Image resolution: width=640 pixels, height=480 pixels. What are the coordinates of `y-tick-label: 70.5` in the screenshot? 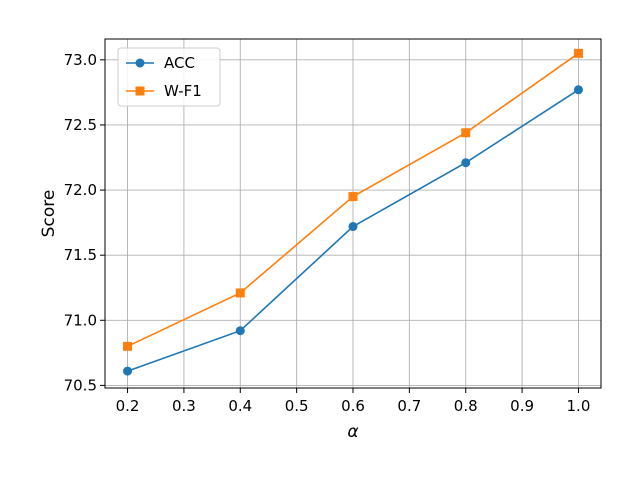 It's located at (80, 385).